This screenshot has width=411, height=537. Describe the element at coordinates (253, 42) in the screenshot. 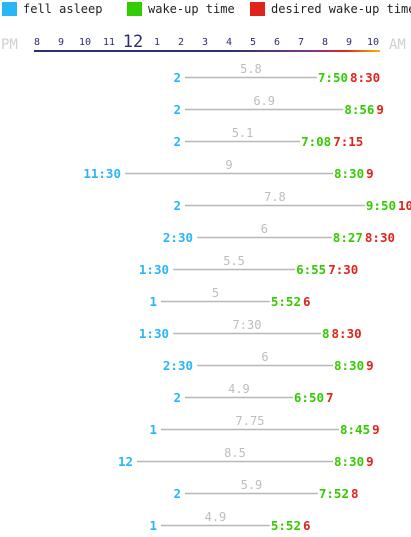

I see `tick-label: 5` at that location.